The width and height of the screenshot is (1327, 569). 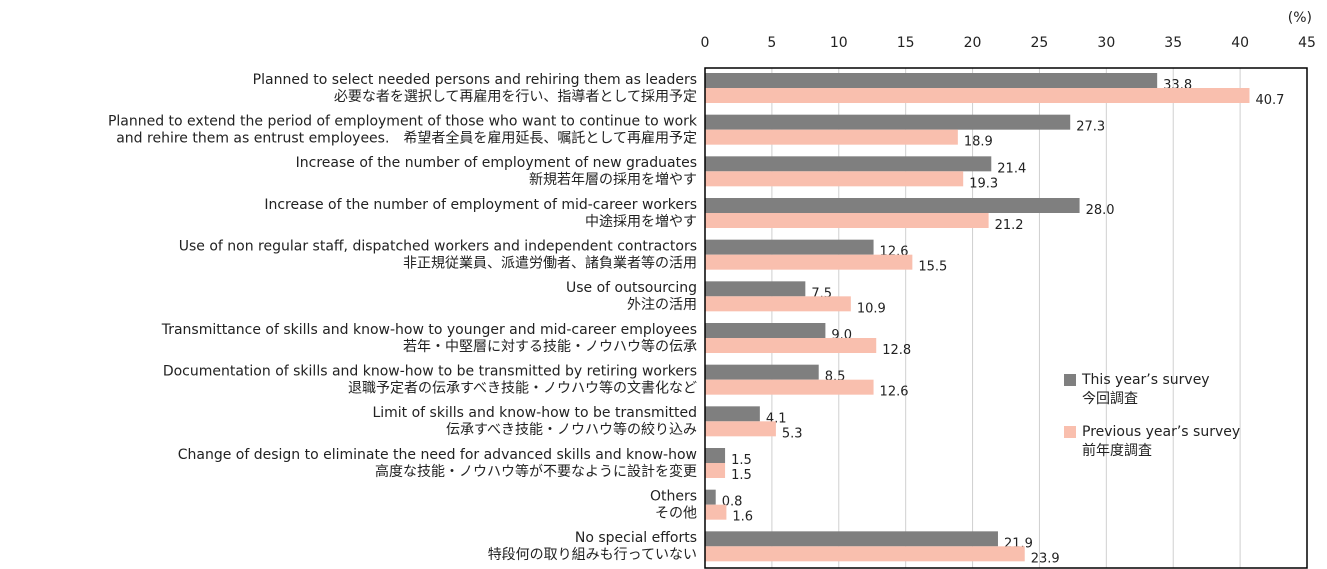 I want to click on x-tick-label: 20, so click(x=973, y=43).